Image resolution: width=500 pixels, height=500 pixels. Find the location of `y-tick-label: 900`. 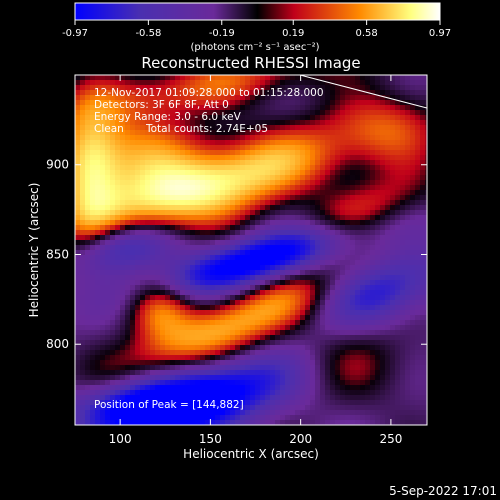

y-tick-label: 900 is located at coordinates (57, 165).